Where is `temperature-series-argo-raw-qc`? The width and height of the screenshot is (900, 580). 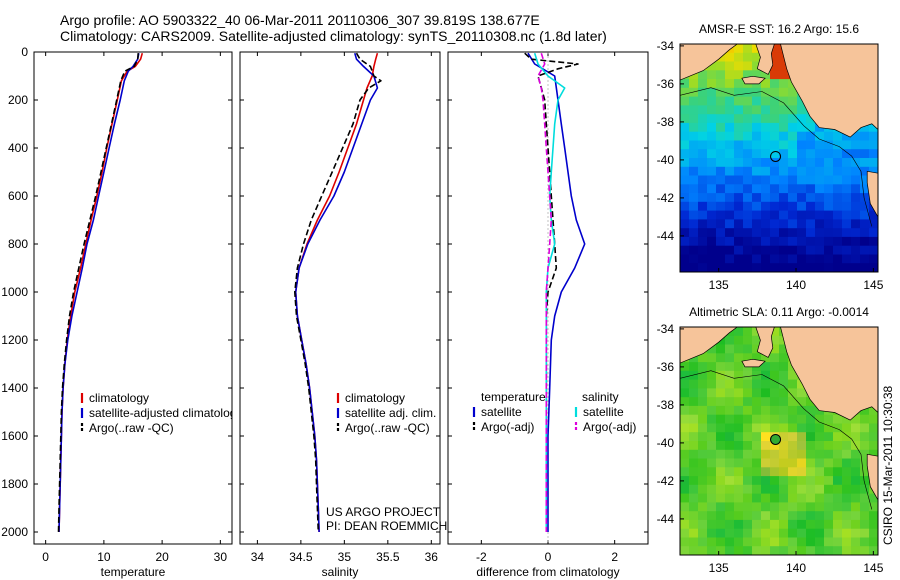 temperature-series-argo-raw-qc is located at coordinates (98, 293).